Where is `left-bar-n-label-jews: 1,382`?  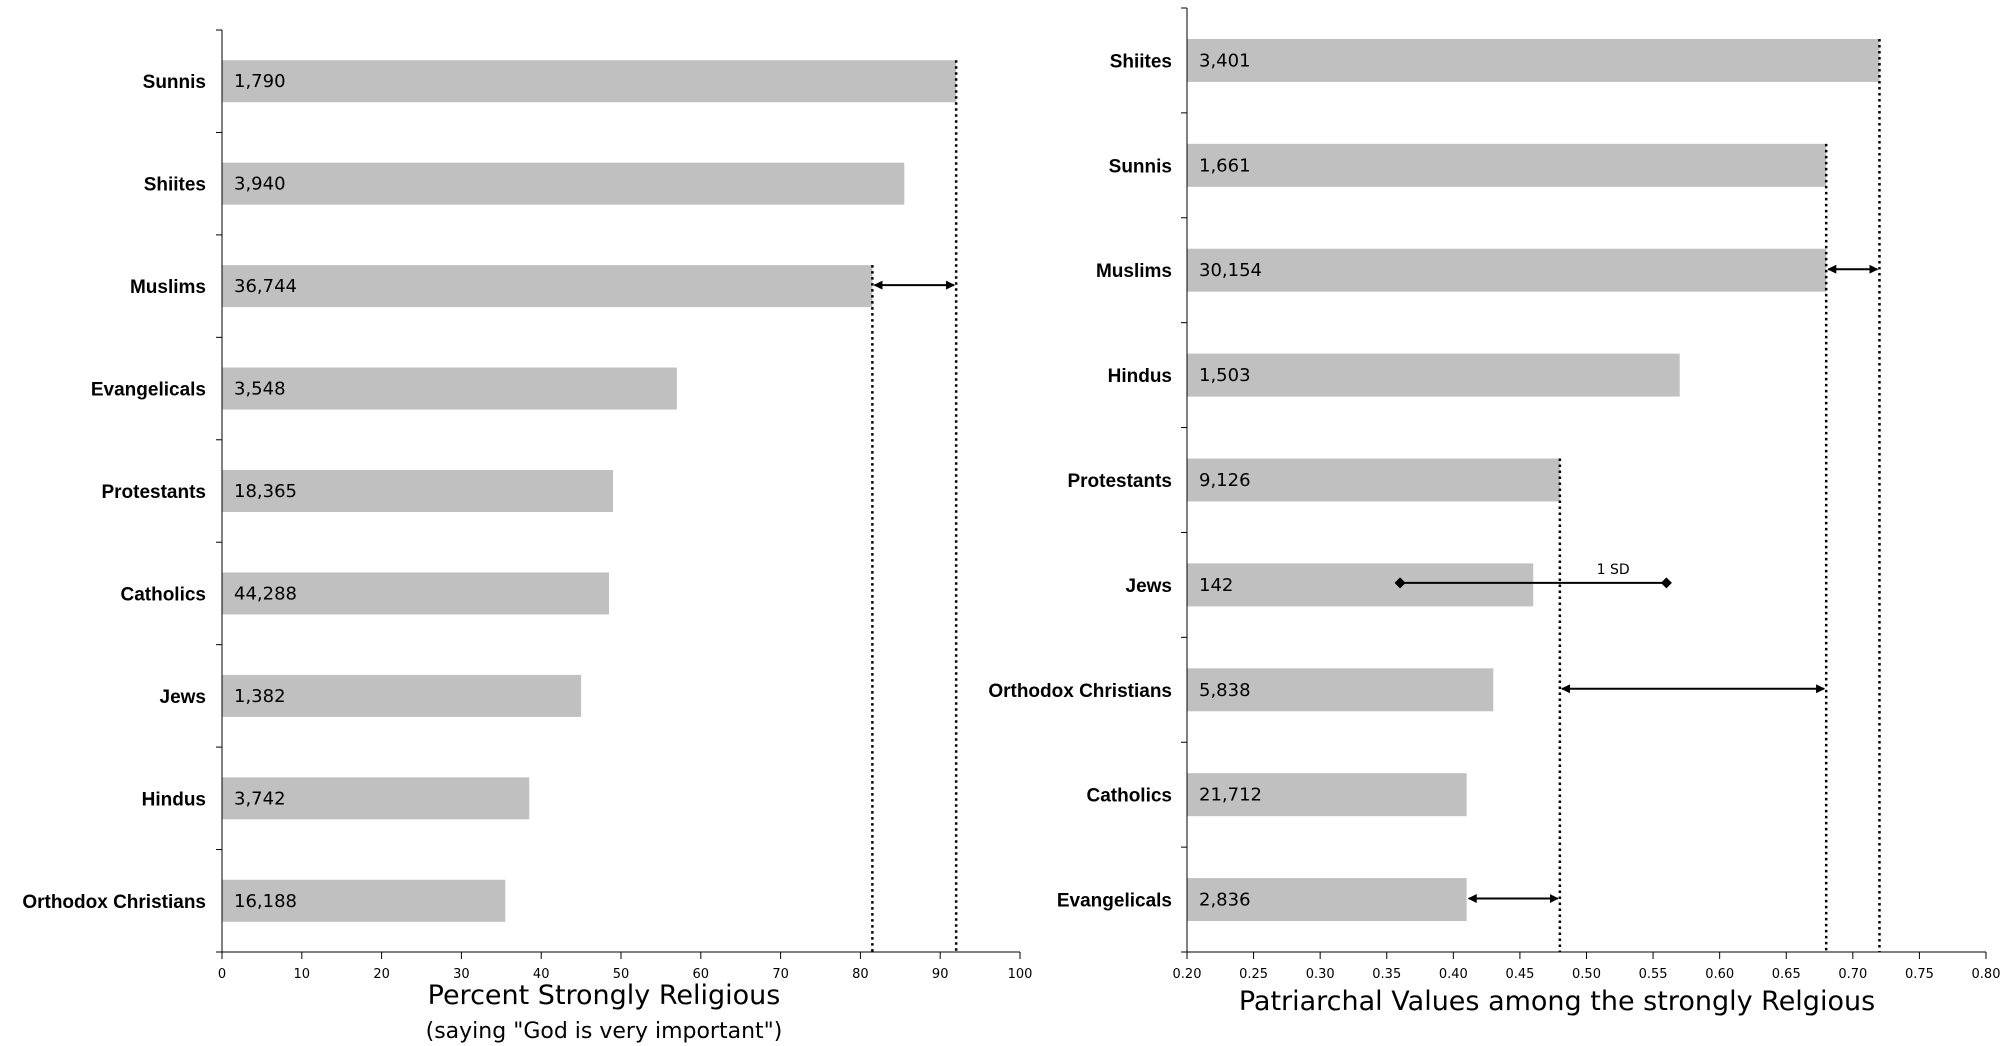
left-bar-n-label-jews: 1,382 is located at coordinates (260, 696).